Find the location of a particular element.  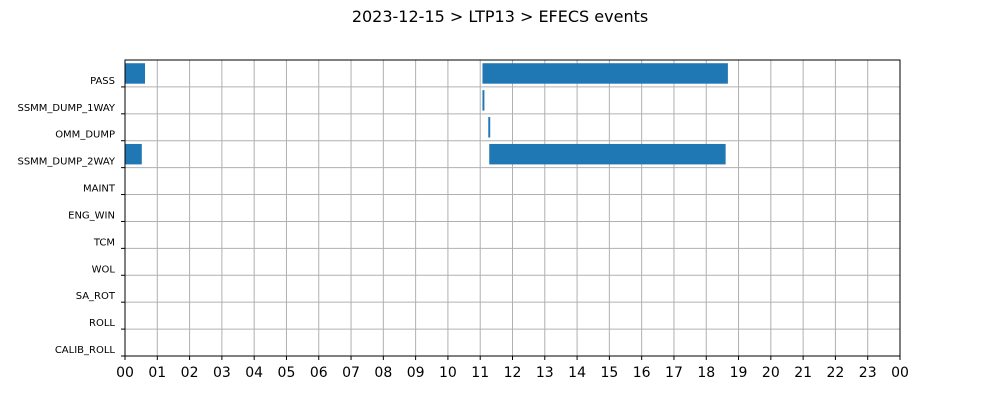

y-tick-label: ENG_WIN is located at coordinates (91, 215).